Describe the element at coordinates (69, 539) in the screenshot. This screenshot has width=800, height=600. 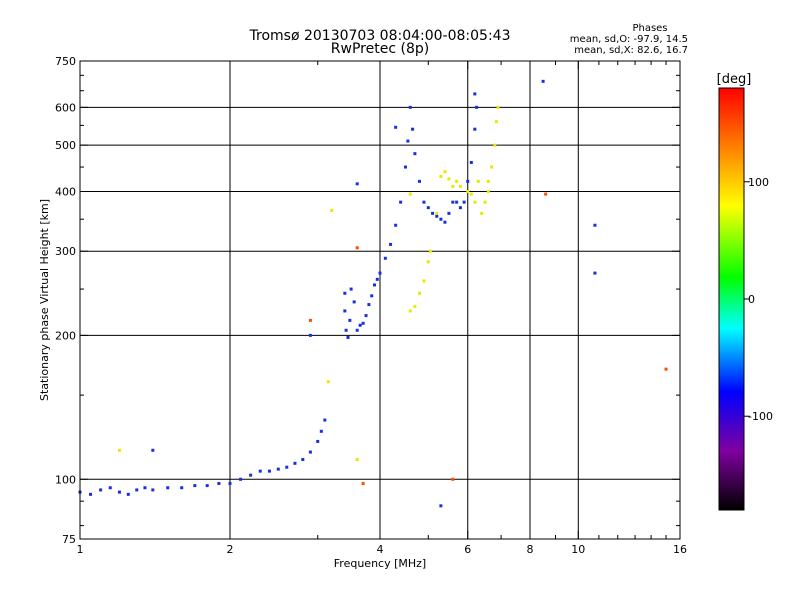
I see `y-tick-label: 75` at that location.